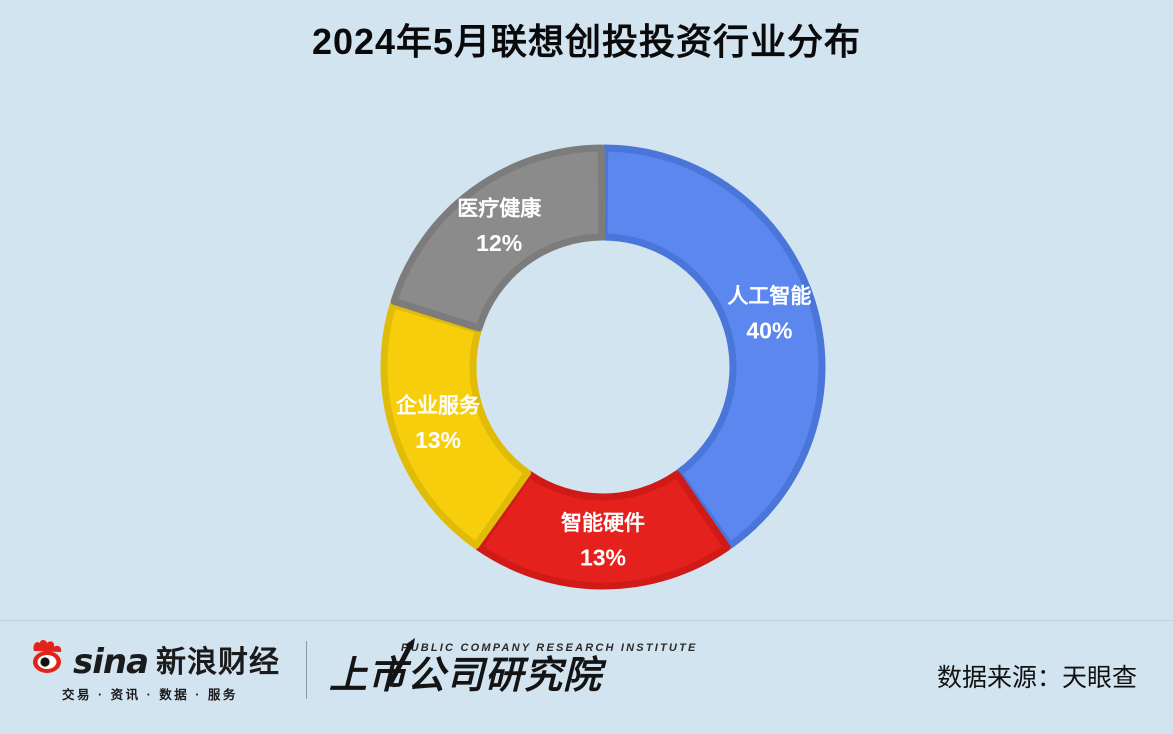 The image size is (1173, 734). What do you see at coordinates (49, 659) in the screenshot?
I see `sina-eye-icon` at bounding box center [49, 659].